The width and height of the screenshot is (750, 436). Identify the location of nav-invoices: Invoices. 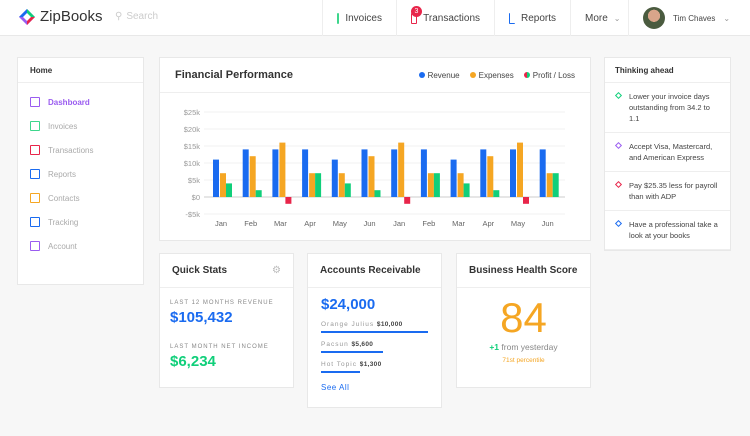
(359, 18).